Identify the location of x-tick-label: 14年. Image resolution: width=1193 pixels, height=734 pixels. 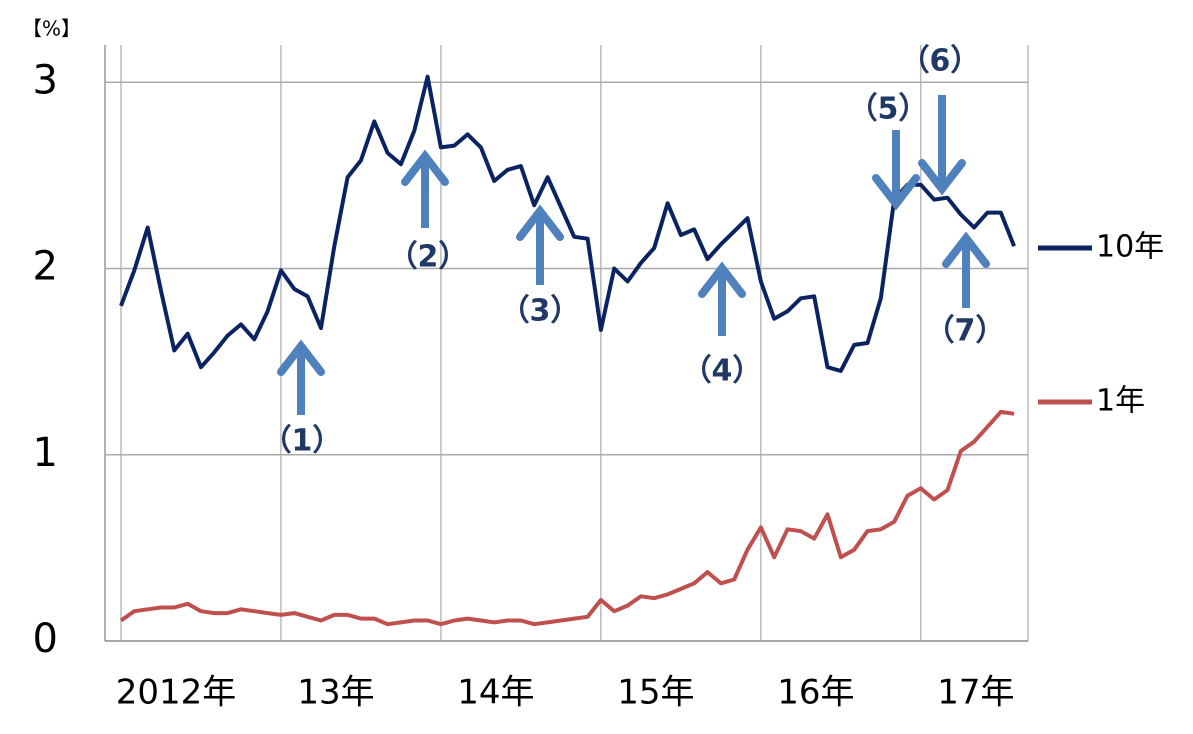
(495, 693).